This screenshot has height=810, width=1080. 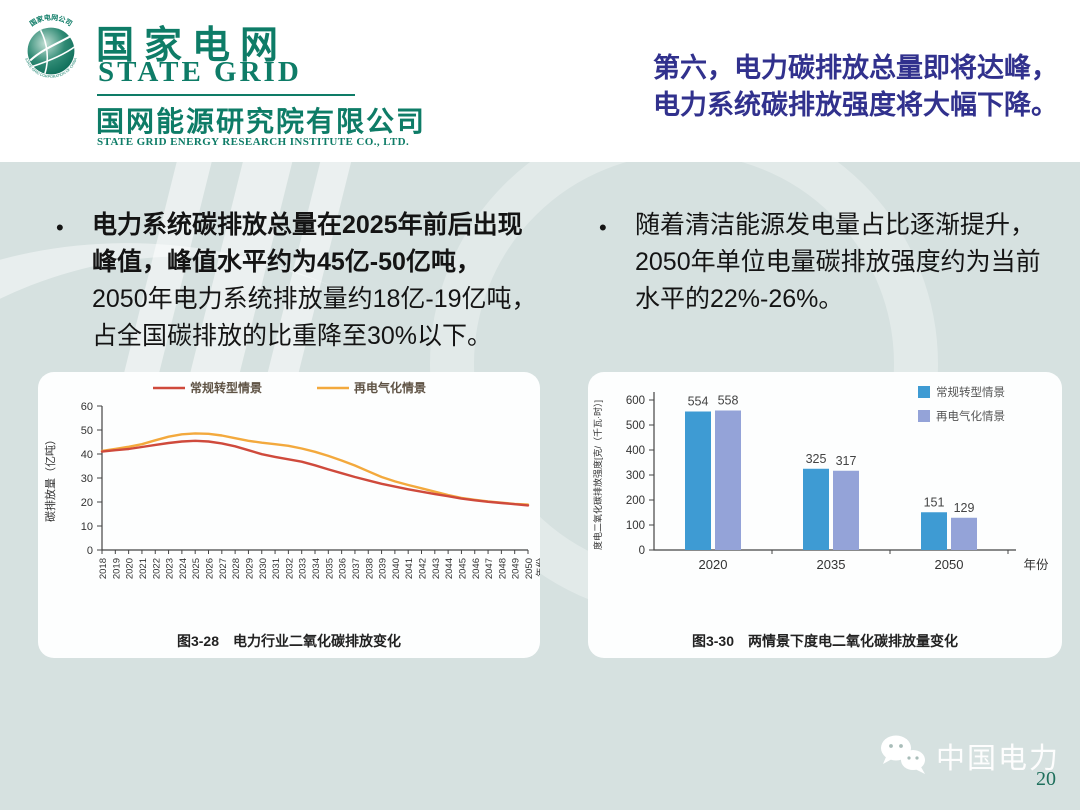 What do you see at coordinates (183, 568) in the screenshot?
I see `svg-text: 2024` at bounding box center [183, 568].